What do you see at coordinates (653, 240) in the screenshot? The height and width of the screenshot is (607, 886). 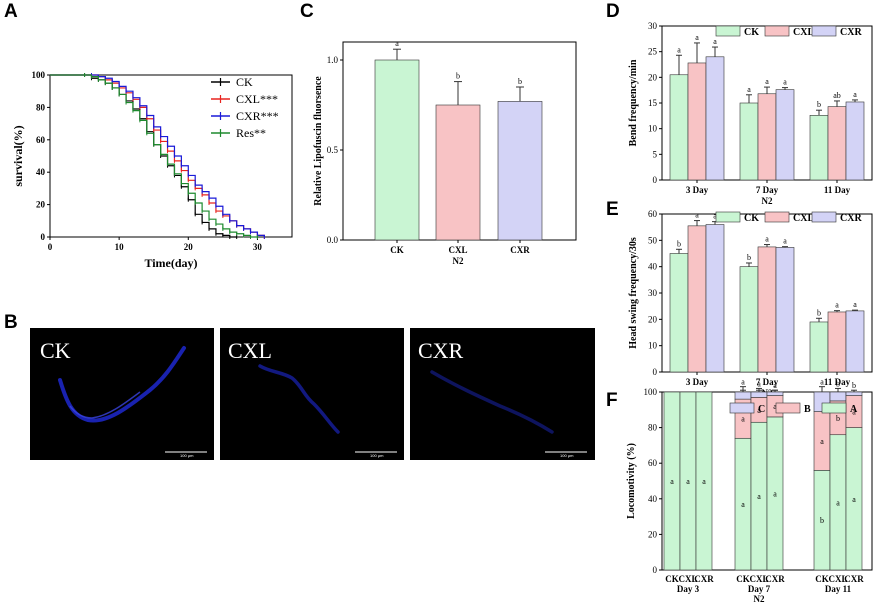 I see `y-tick-label-E: 50` at bounding box center [653, 240].